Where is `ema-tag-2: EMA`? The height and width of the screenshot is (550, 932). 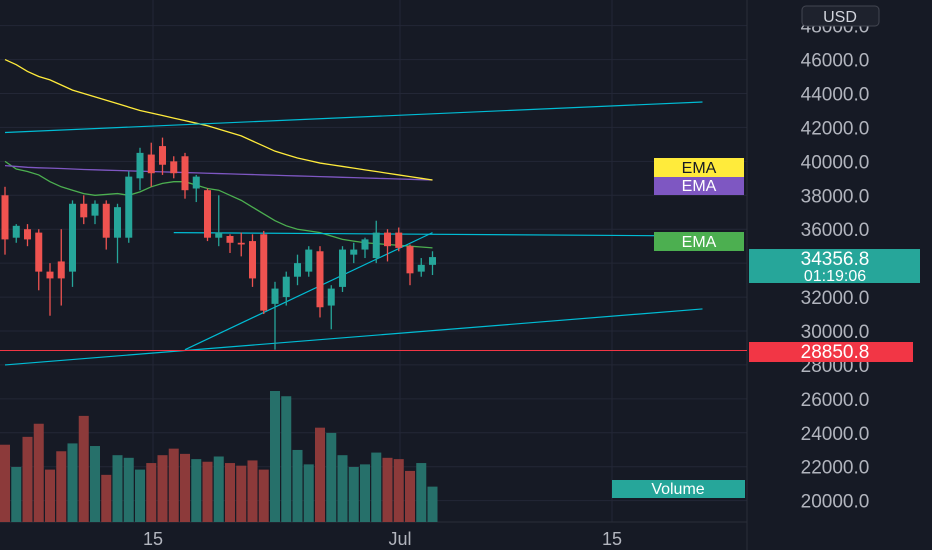 ema-tag-2: EMA is located at coordinates (699, 167).